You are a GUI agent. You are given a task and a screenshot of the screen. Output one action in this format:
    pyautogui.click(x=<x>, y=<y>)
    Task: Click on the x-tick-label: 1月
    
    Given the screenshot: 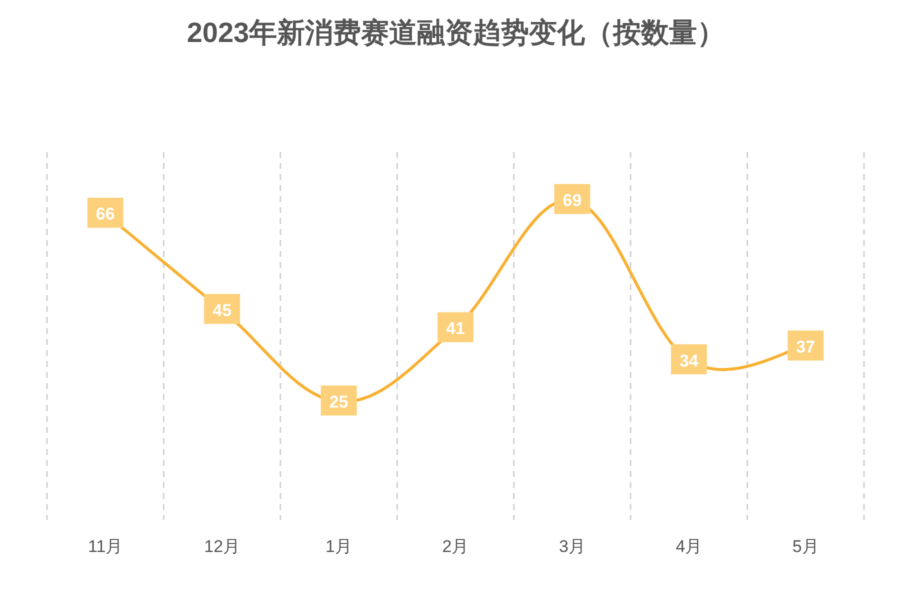 What is the action you would take?
    pyautogui.click(x=339, y=546)
    